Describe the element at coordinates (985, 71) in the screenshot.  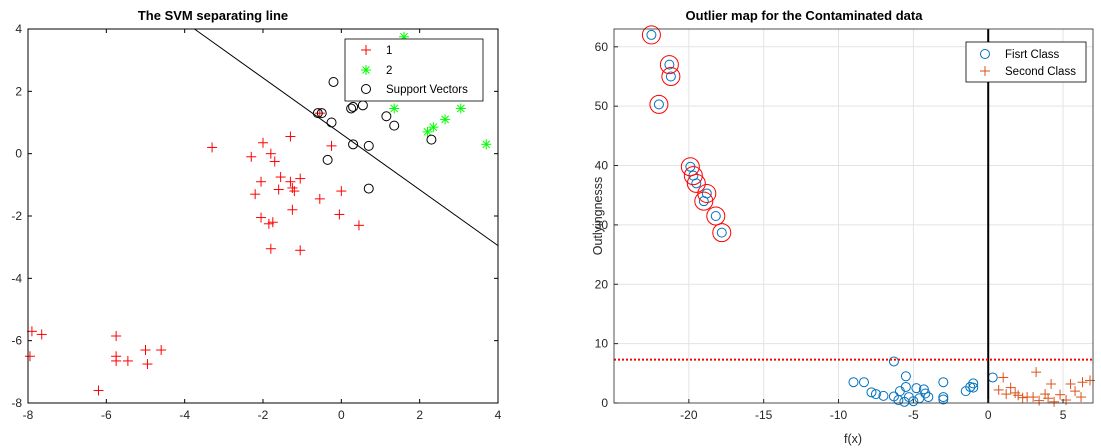
I see `legend-marker-second-class` at that location.